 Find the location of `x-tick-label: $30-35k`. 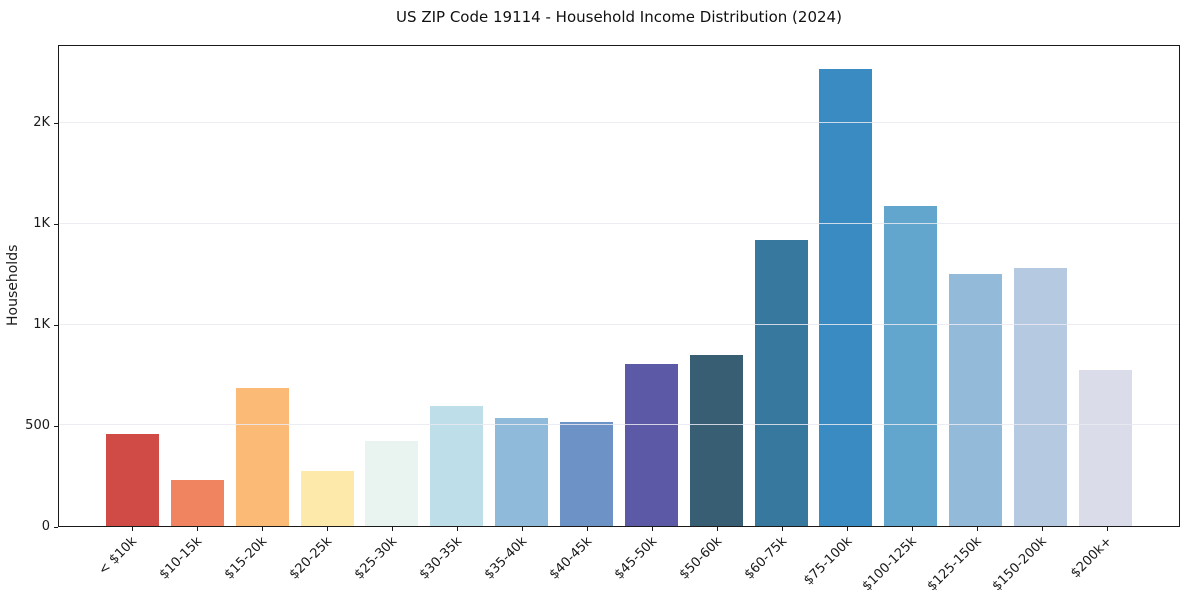

x-tick-label: $30-35k is located at coordinates (441, 558).